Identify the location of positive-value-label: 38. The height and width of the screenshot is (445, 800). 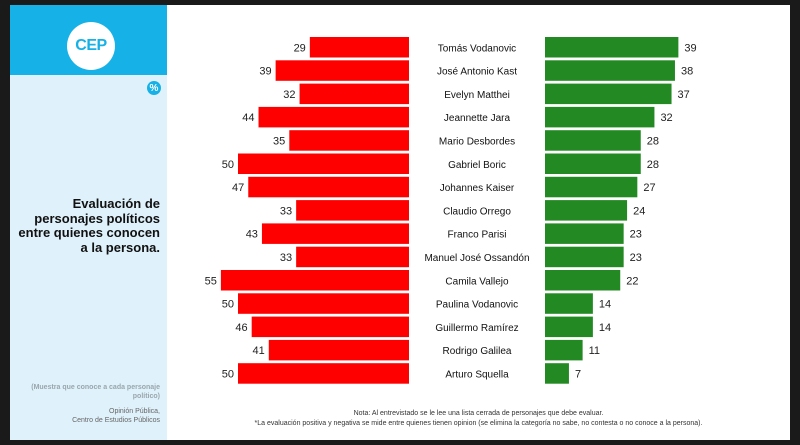
(687, 72).